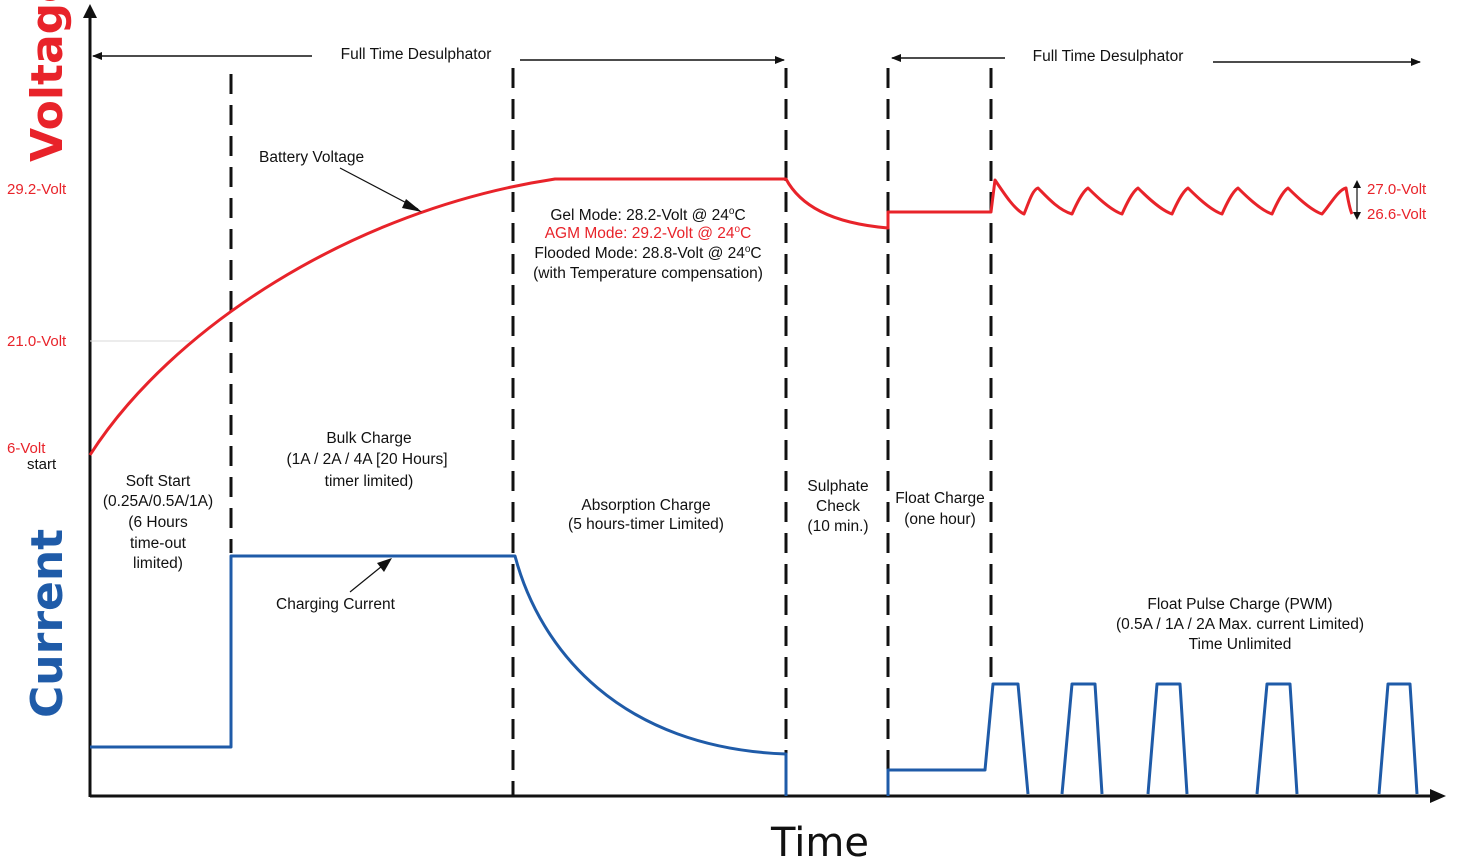  I want to click on y-axis-arrowhead, so click(90, 11).